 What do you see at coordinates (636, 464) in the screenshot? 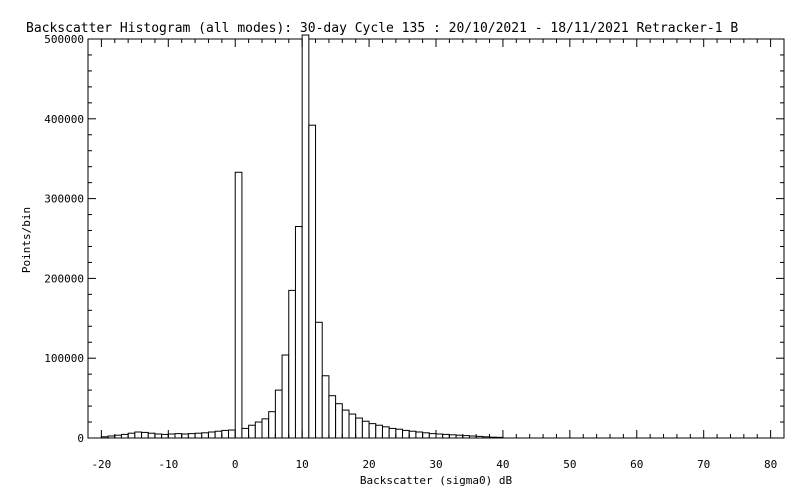
I see `x-tick-label: 60` at bounding box center [636, 464].